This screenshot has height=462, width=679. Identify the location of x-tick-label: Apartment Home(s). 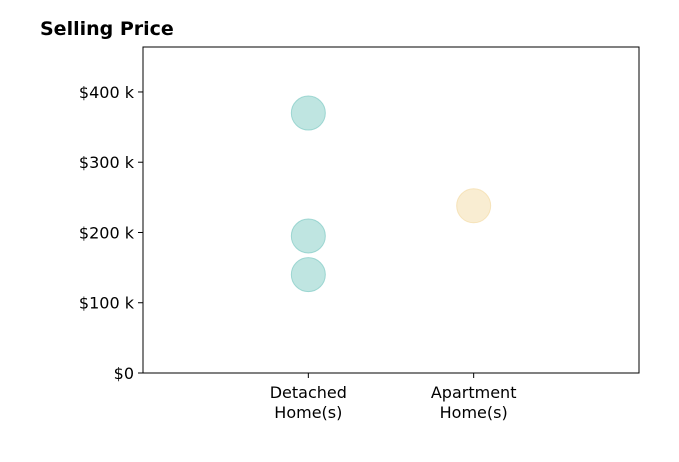
(474, 402).